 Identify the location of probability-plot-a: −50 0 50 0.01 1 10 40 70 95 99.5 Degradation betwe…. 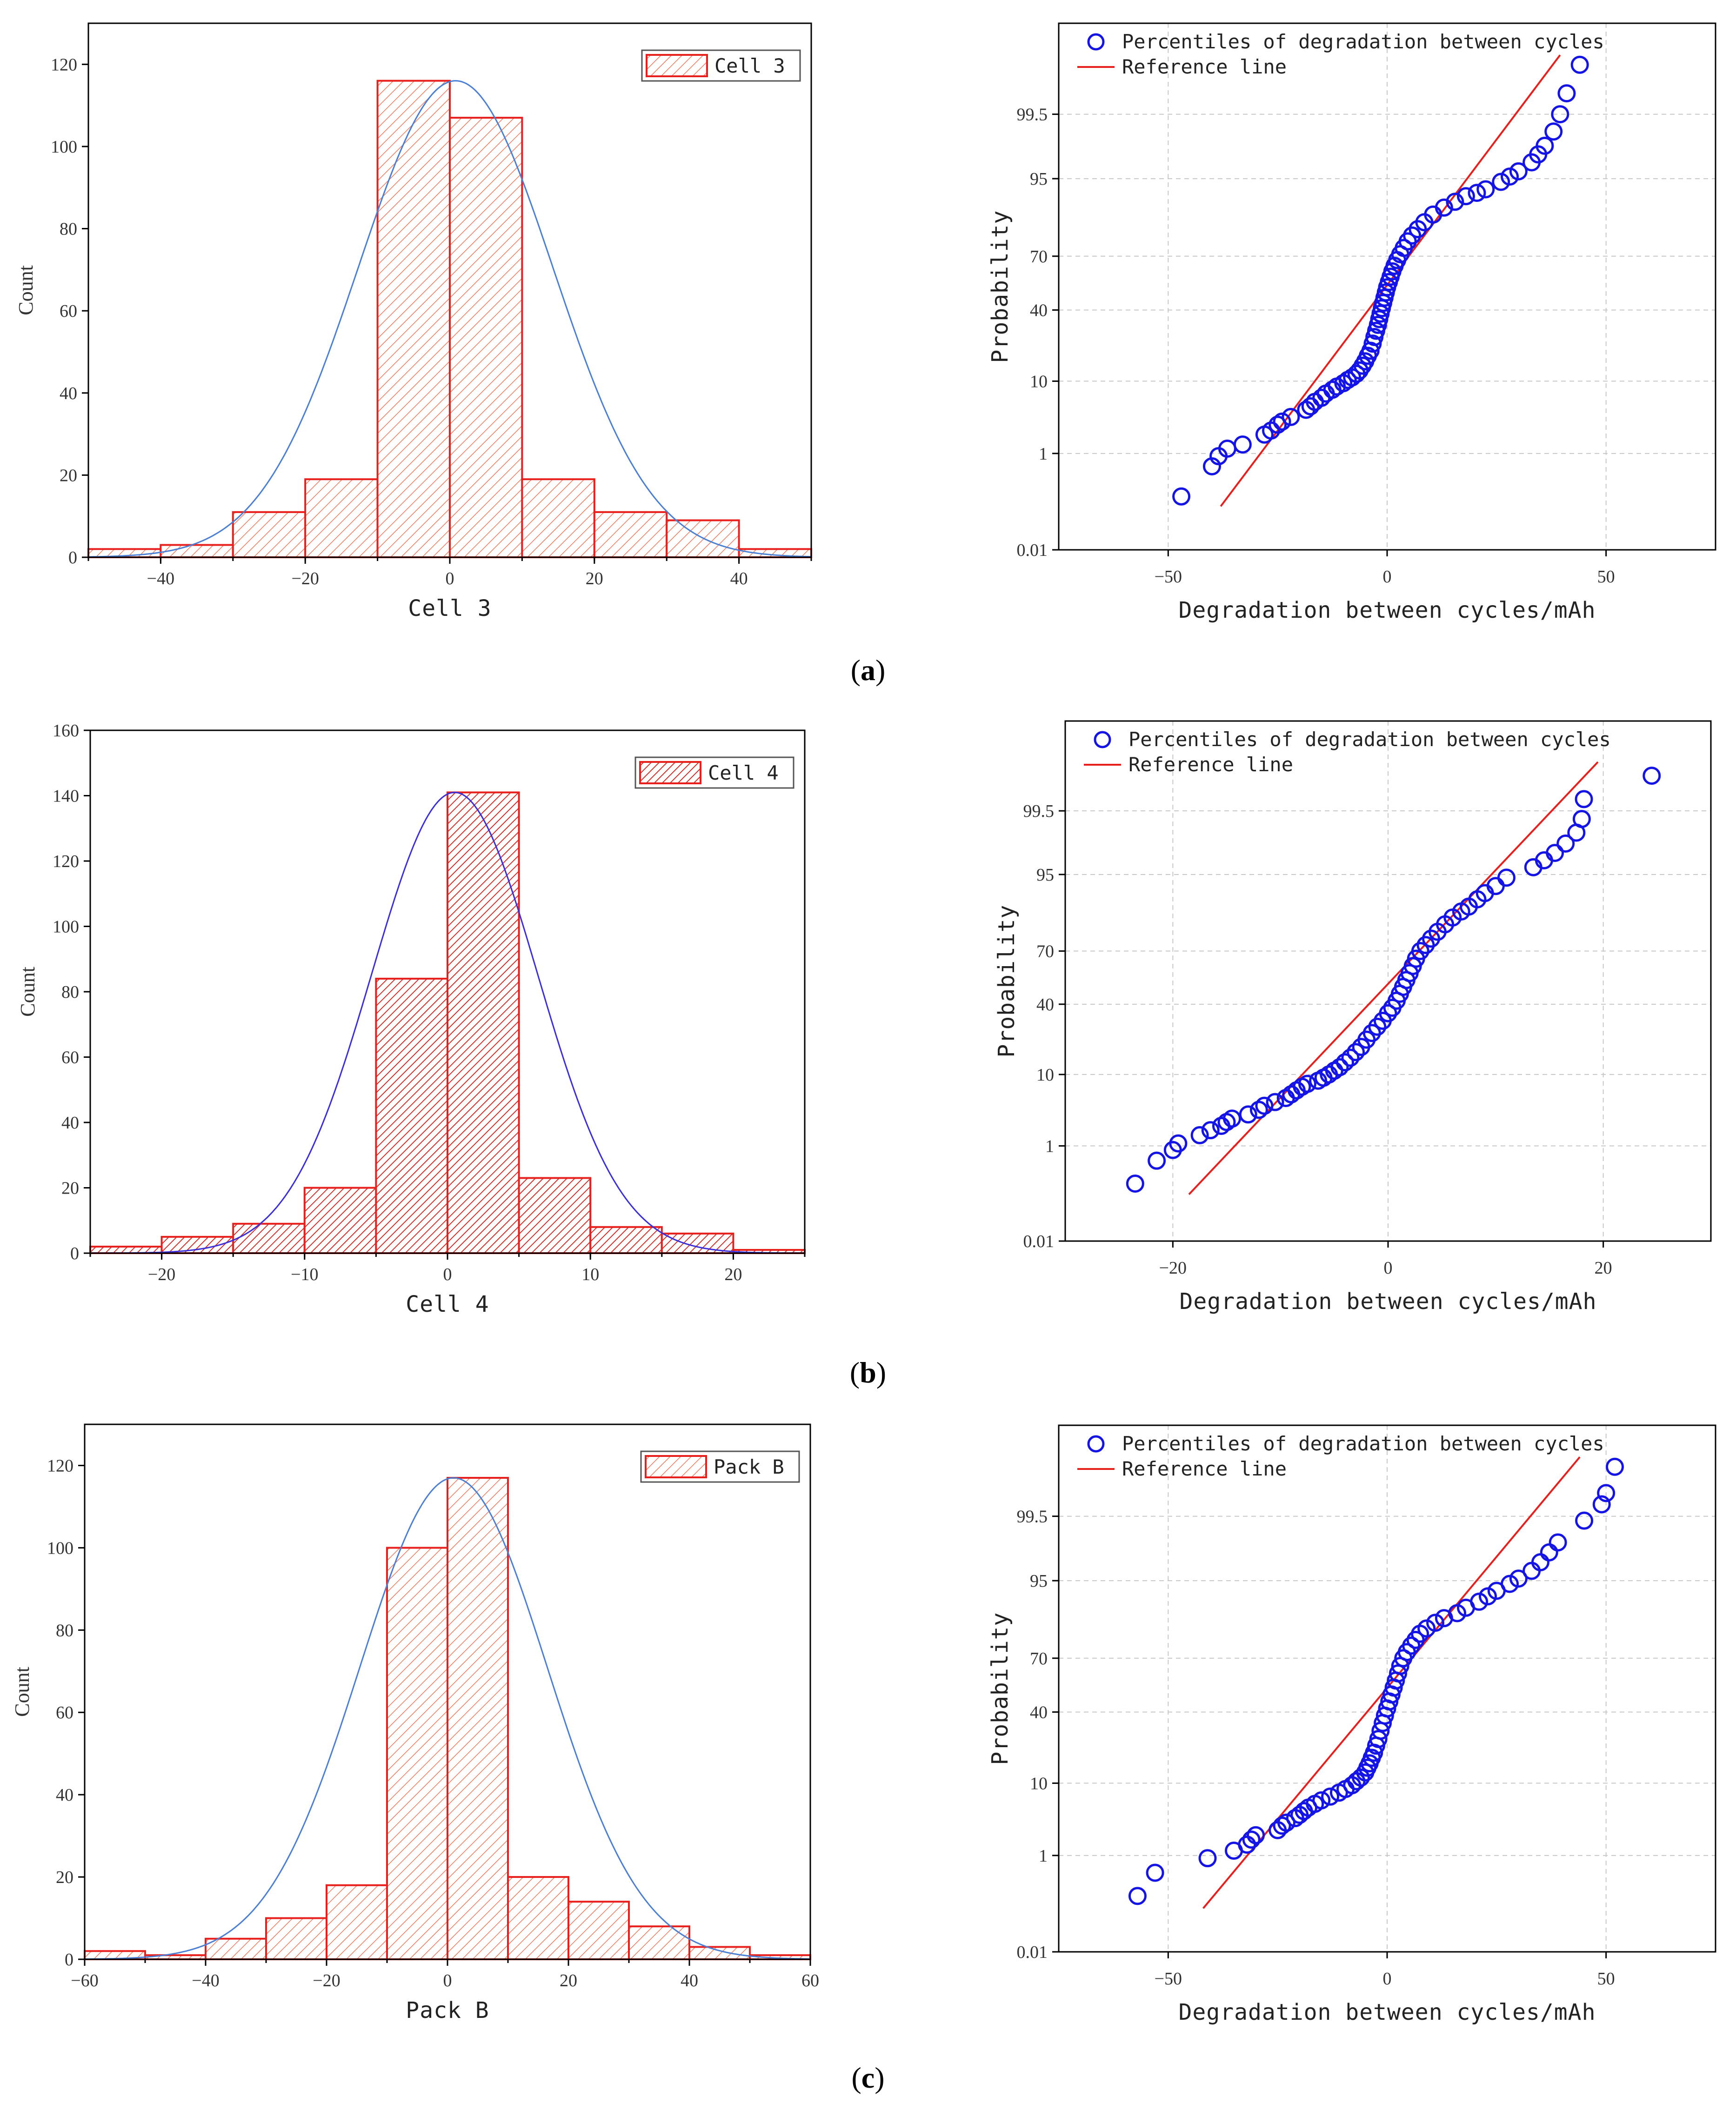
(1352, 322).